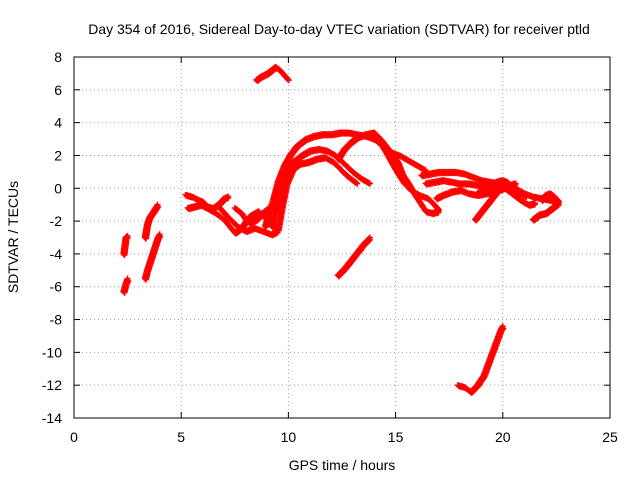 The width and height of the screenshot is (640, 480). I want to click on y-tick-label: -2, so click(56, 221).